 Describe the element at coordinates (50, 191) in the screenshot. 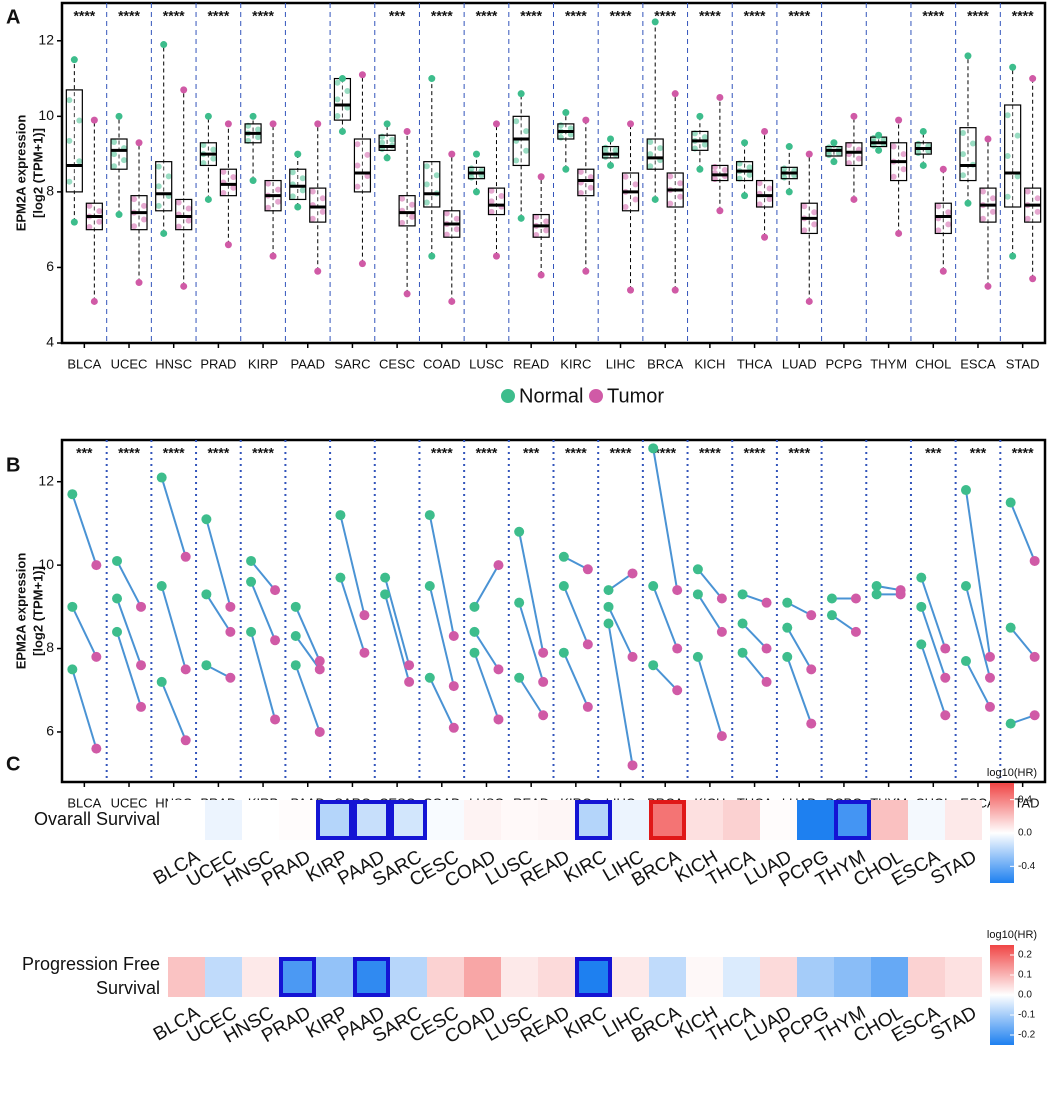

I see `y-tick-label: 8` at that location.